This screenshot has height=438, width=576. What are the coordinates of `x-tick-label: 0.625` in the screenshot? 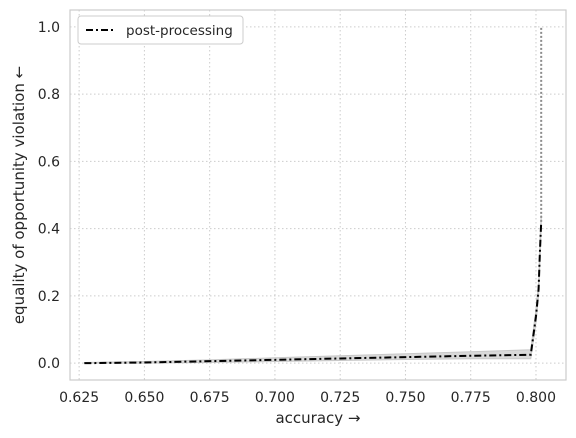 It's located at (79, 398).